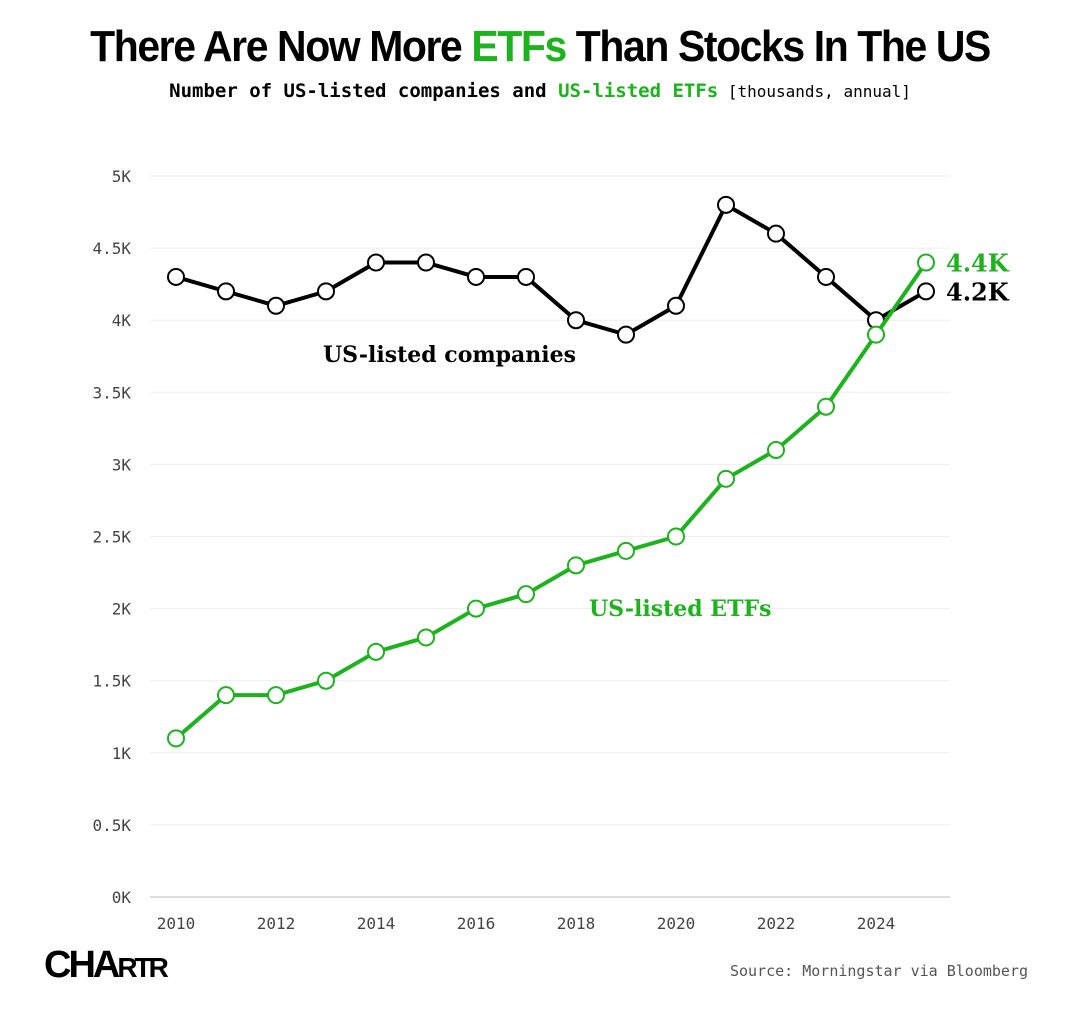 Image resolution: width=1080 pixels, height=1027 pixels. What do you see at coordinates (519, 46) in the screenshot?
I see `title-highlight: ETFs` at bounding box center [519, 46].